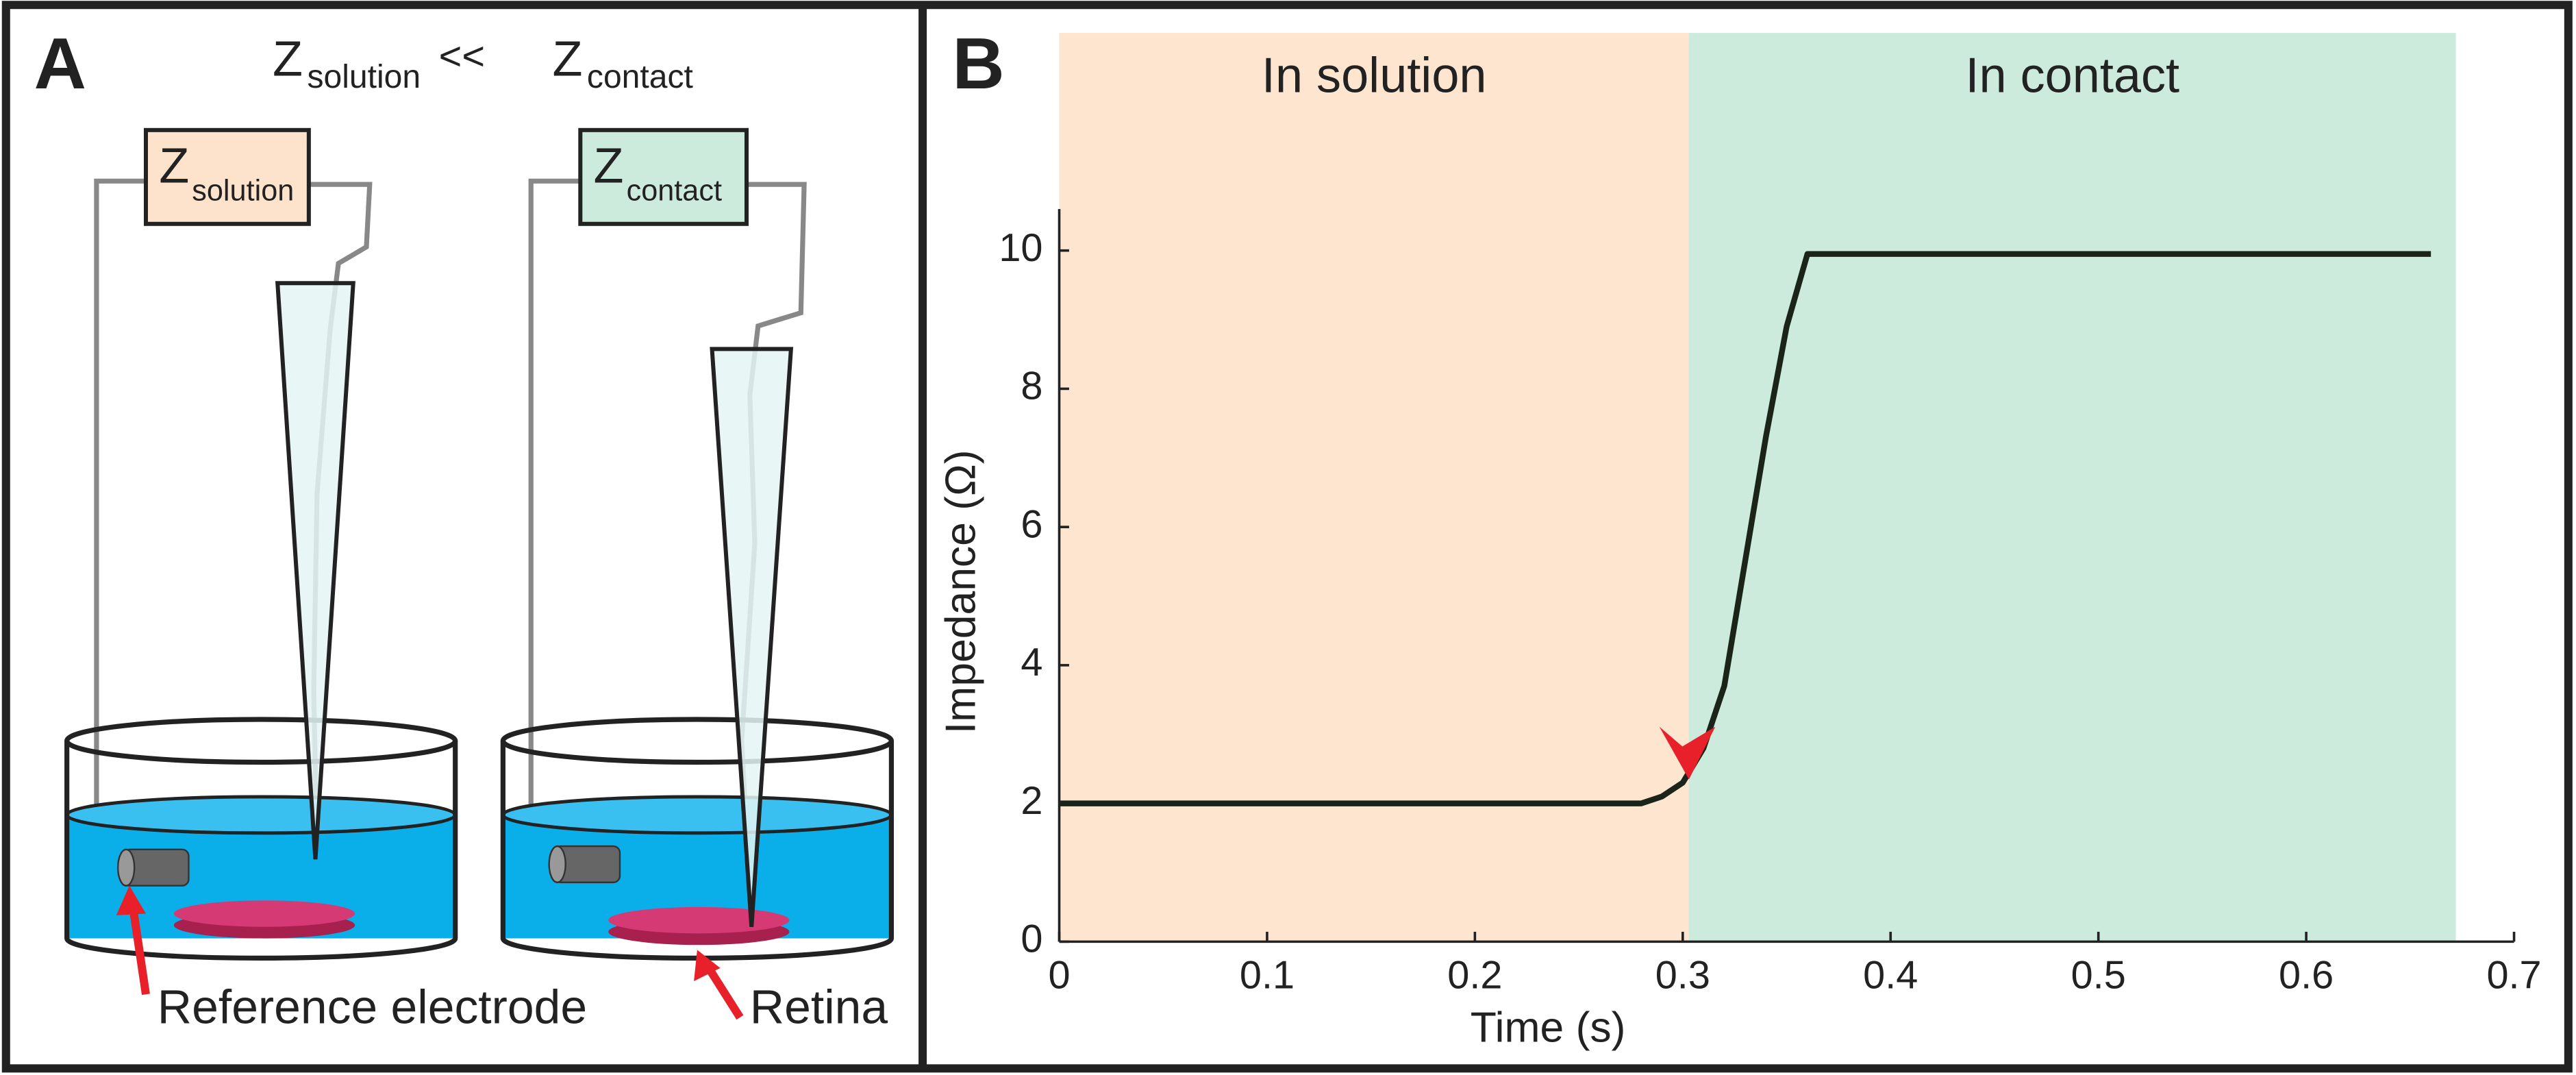 This screenshot has height=1075, width=2576. I want to click on y-tick-label: 2, so click(1031, 801).